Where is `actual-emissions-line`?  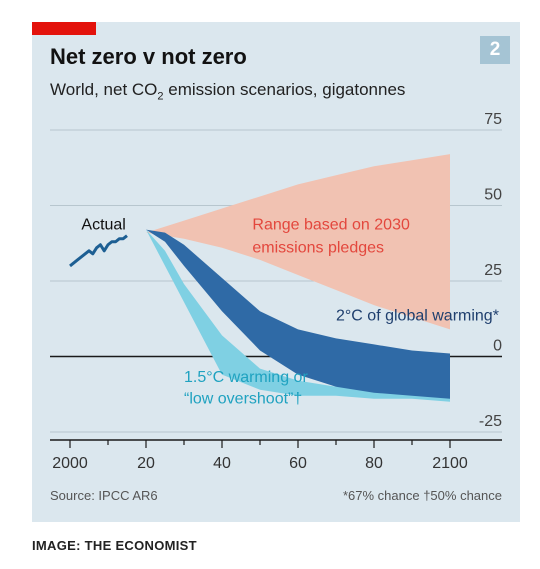
actual-emissions-line is located at coordinates (98, 251).